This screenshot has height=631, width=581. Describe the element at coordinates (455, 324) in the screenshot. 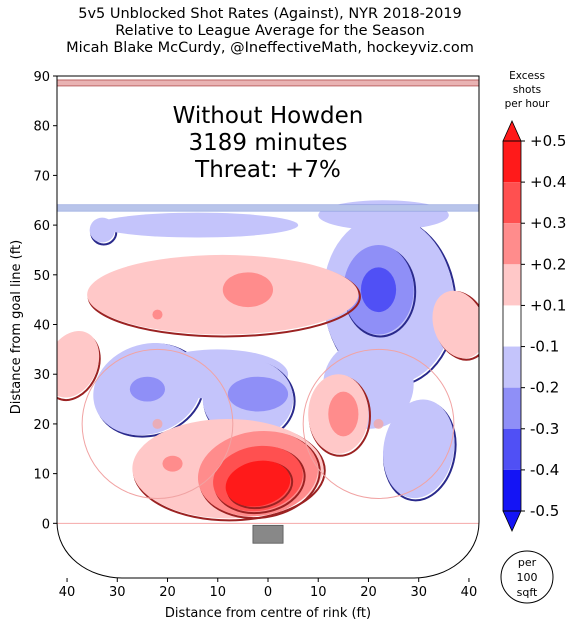

I see `heat-region-right-boards` at that location.